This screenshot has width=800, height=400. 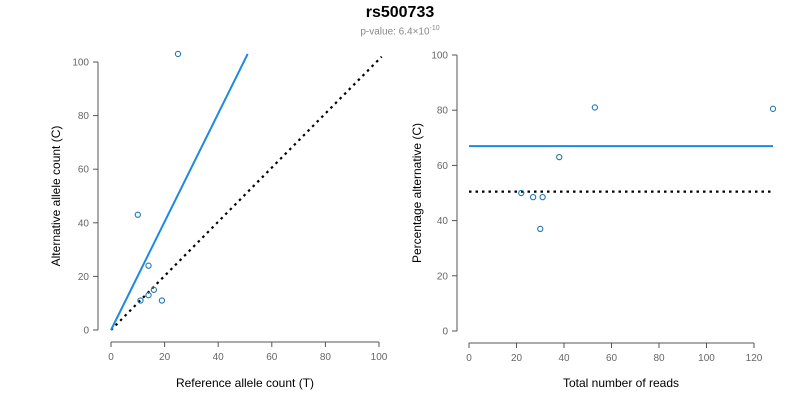 I want to click on left-panel-y-tick-label: 100, so click(x=80, y=63).